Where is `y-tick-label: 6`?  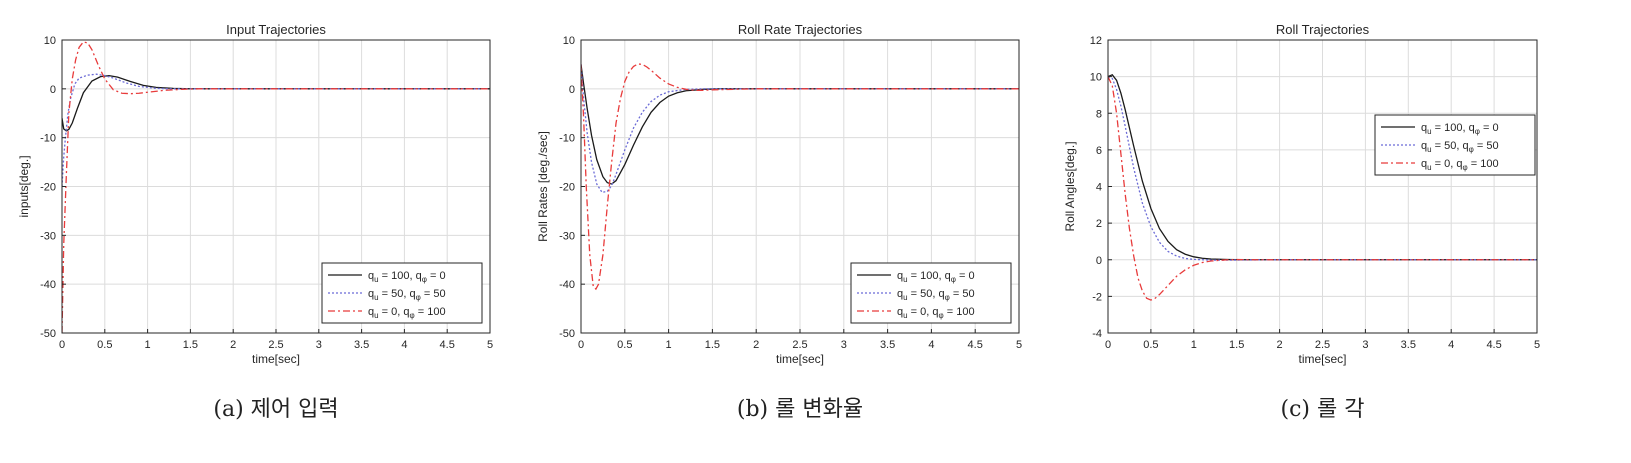
y-tick-label: 6 is located at coordinates (1099, 151).